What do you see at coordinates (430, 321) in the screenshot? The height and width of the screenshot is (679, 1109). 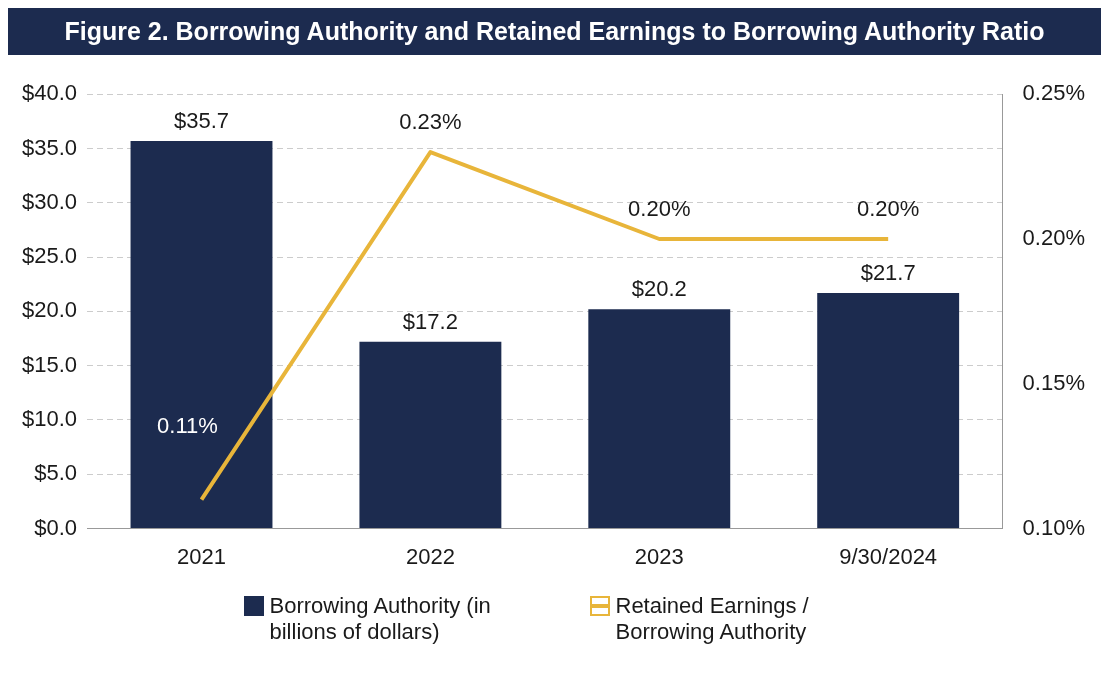 I see `data-label: $17.2` at bounding box center [430, 321].